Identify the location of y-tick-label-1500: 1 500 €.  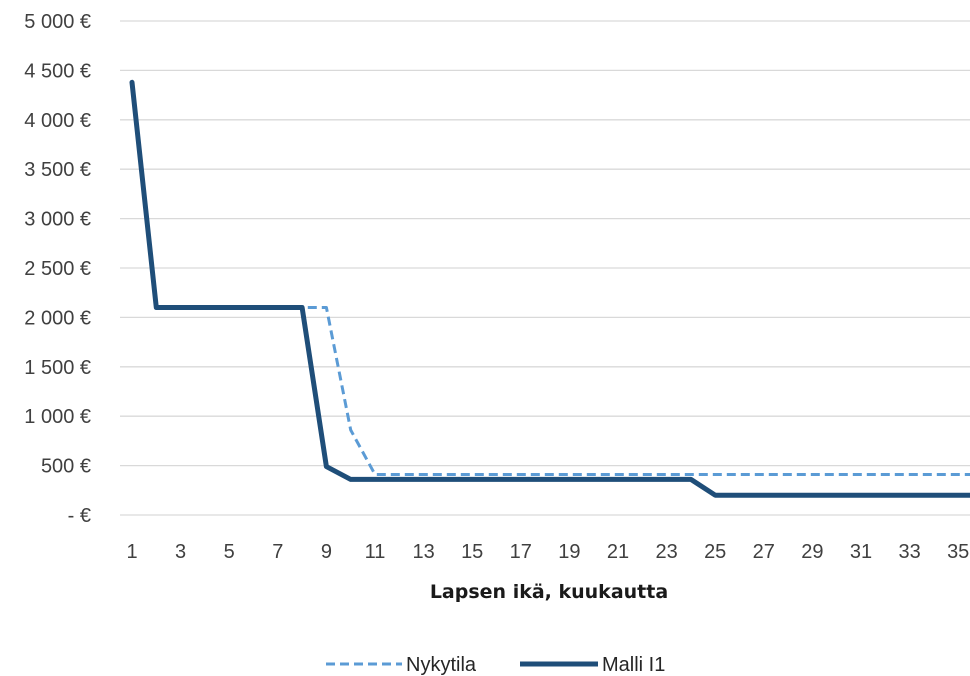
(57, 368).